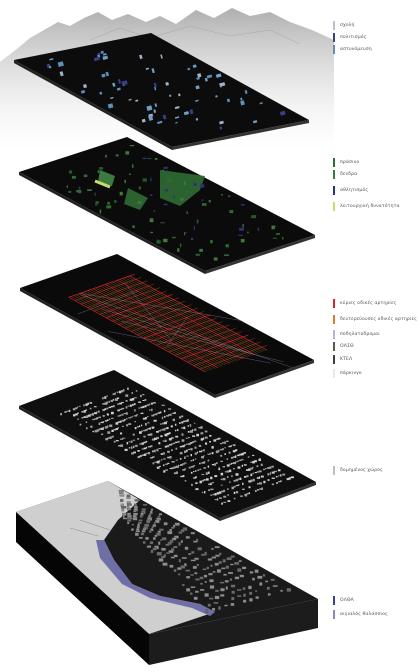  Describe the element at coordinates (364, 303) in the screenshot. I see `legend-item-main-roads: κύριες οδικές αρτηρίες` at that location.